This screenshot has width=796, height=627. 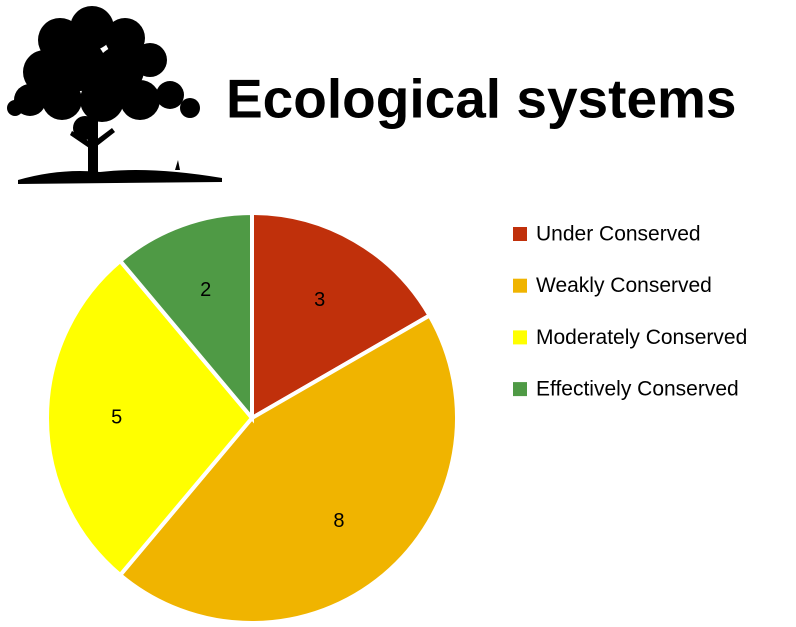 I want to click on legend-label: Weakly Conserved, so click(x=624, y=285).